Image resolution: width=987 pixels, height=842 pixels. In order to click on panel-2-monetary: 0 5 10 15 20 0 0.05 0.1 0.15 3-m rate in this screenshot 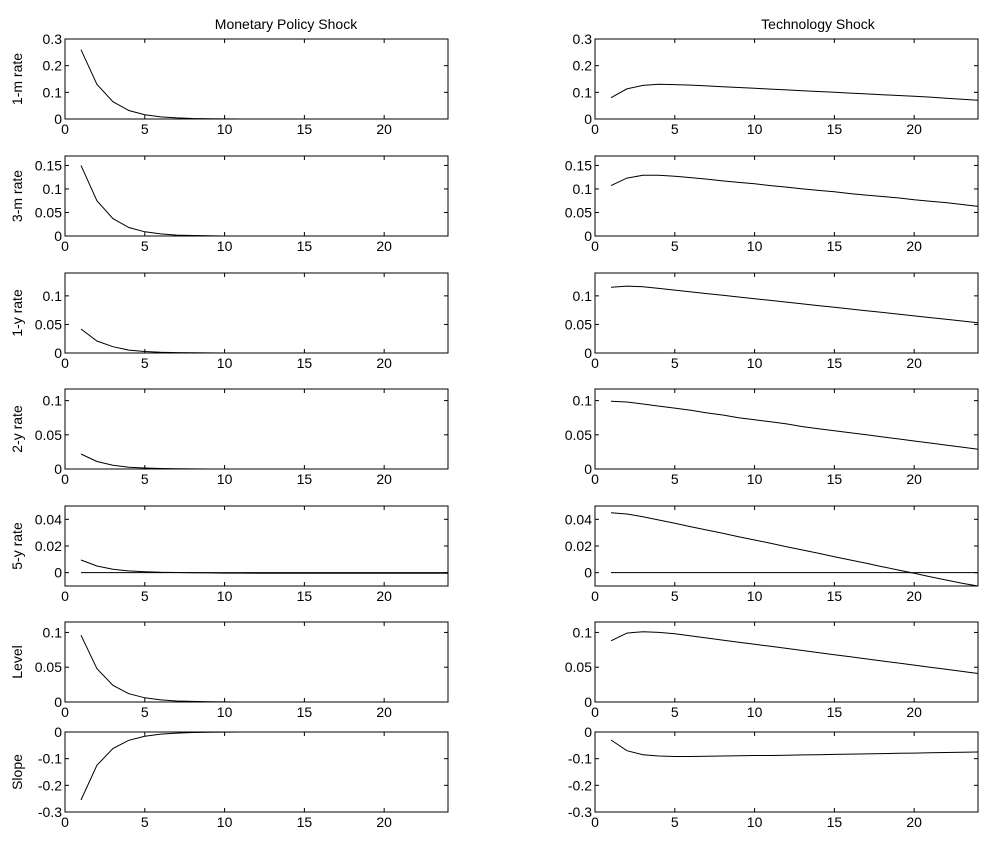, I will do `click(229, 204)`.